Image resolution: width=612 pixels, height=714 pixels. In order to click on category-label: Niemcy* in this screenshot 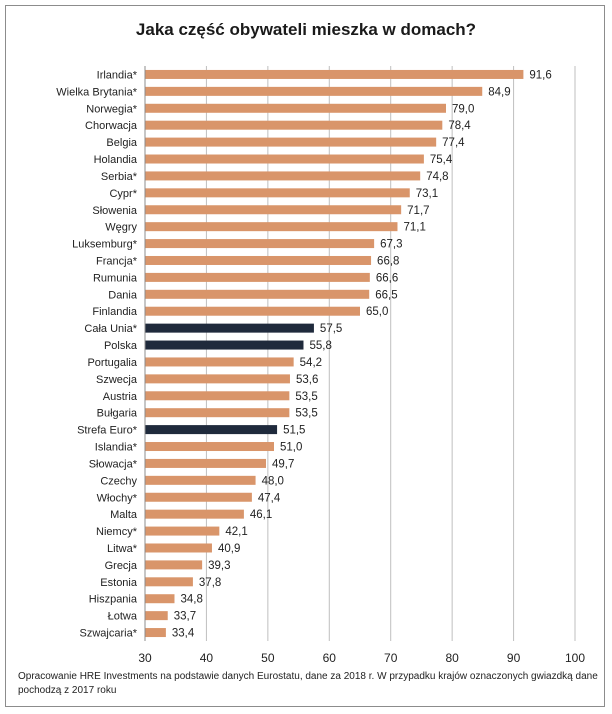, I will do `click(117, 532)`.